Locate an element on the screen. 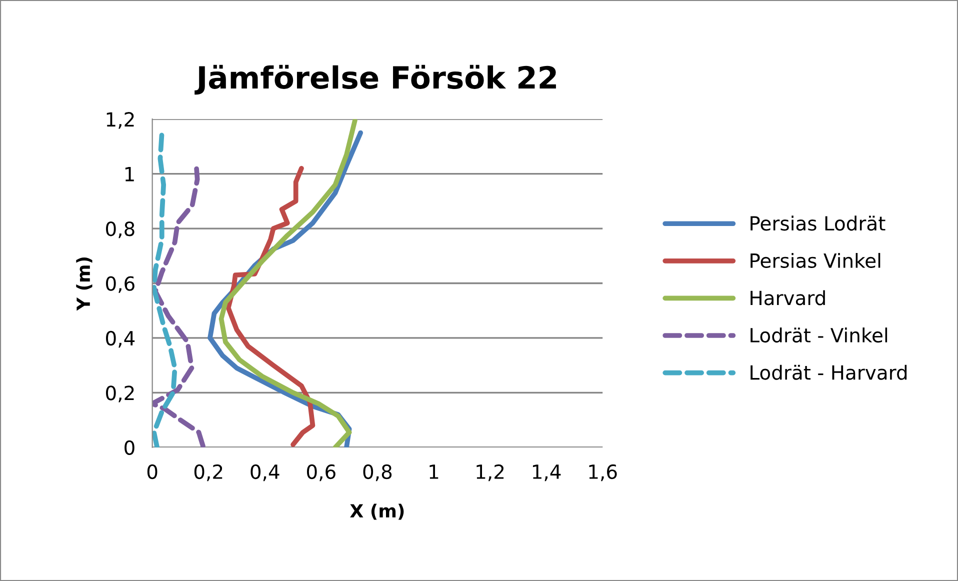 Image resolution: width=958 pixels, height=581 pixels. x-tick-label: 0 is located at coordinates (152, 472).